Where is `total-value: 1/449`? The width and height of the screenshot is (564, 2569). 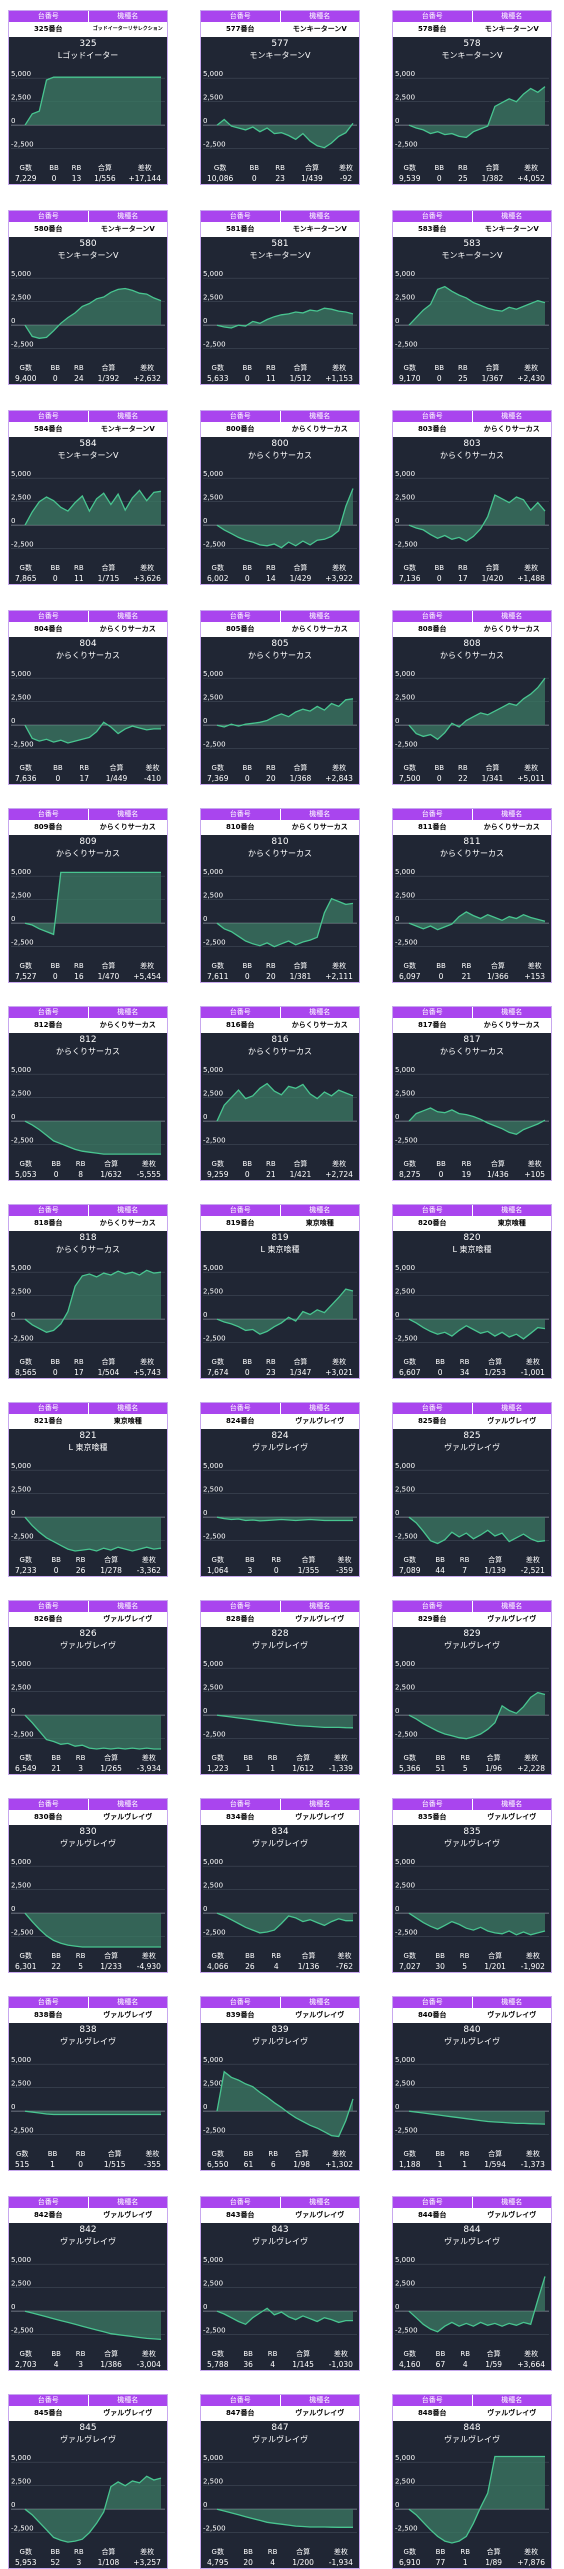 total-value: 1/449 is located at coordinates (116, 778).